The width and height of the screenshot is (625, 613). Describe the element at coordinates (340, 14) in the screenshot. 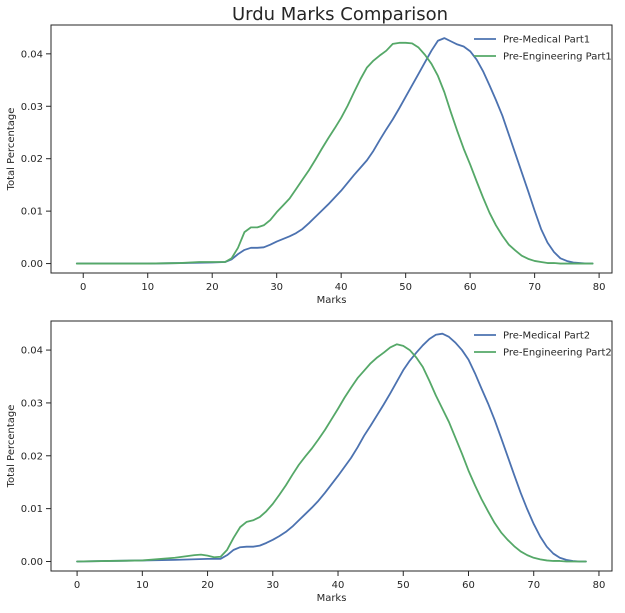

I see `chart-title: Urdu Marks Comparison` at that location.